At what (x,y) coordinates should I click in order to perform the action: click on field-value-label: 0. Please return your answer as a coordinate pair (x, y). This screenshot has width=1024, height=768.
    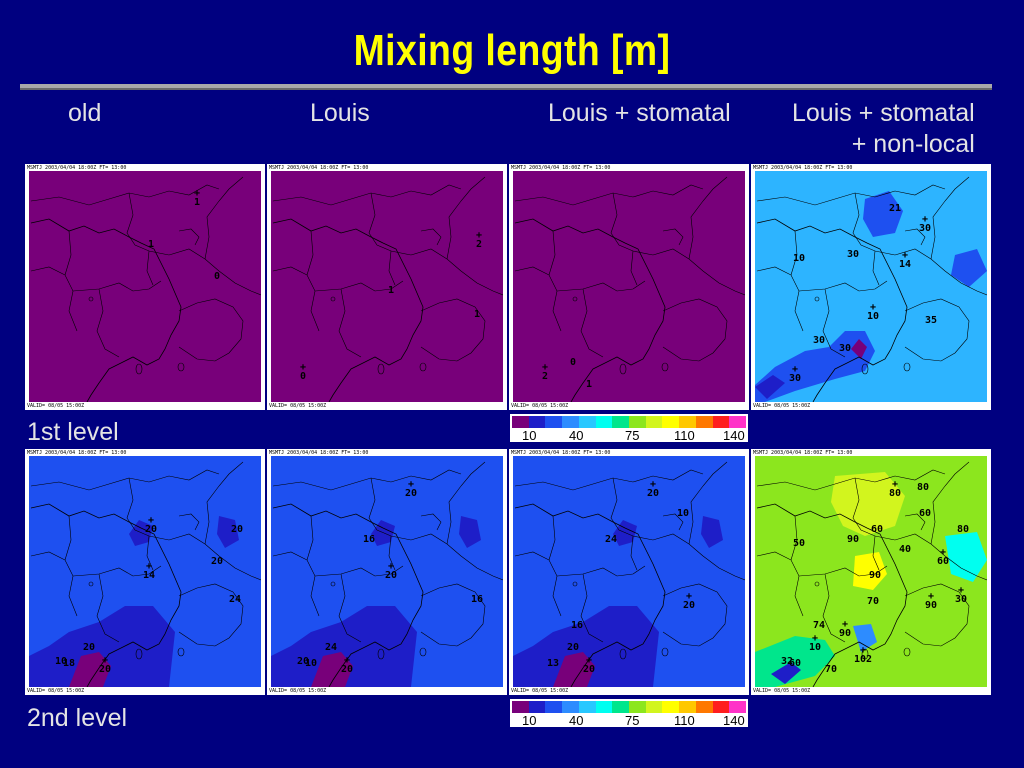
    Looking at the image, I should click on (217, 276).